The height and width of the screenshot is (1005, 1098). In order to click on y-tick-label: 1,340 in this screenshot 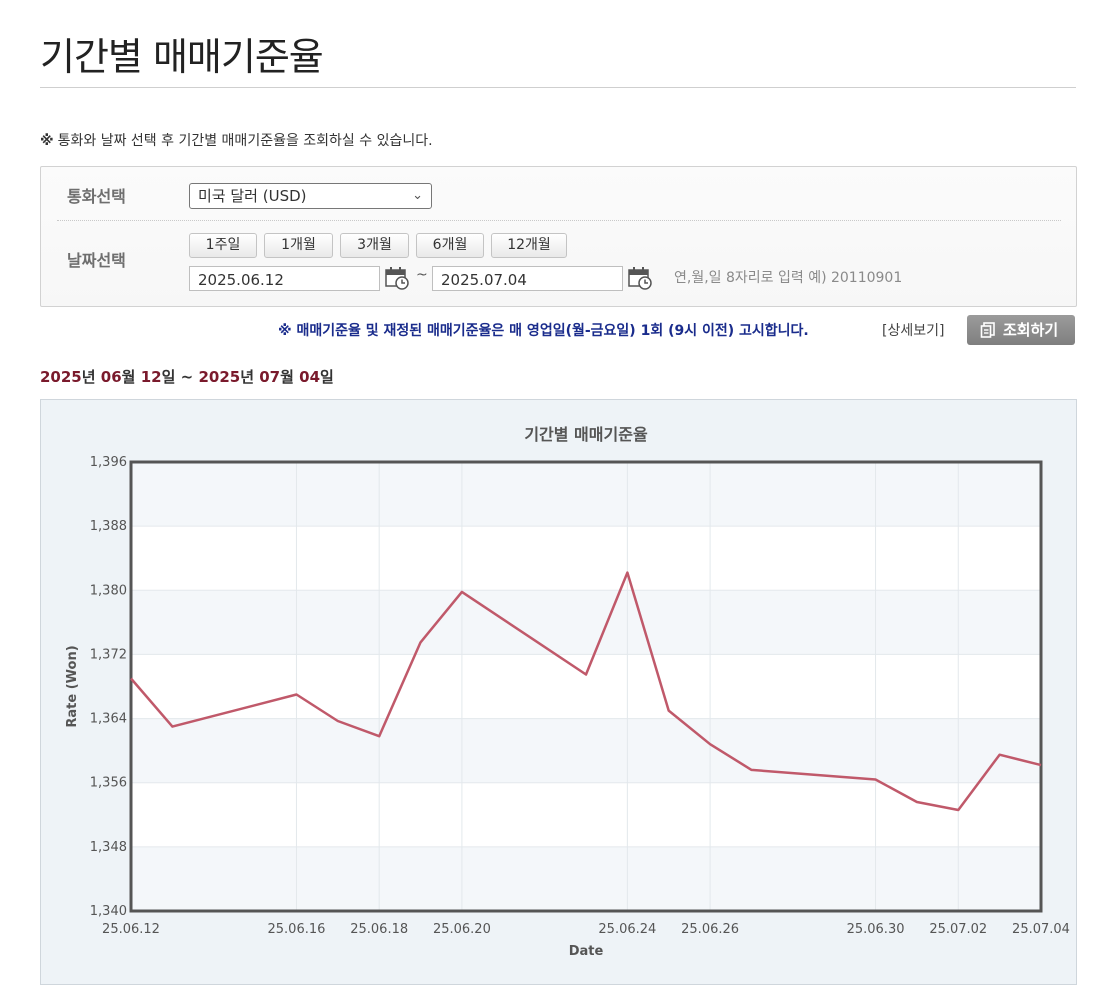, I will do `click(108, 911)`.